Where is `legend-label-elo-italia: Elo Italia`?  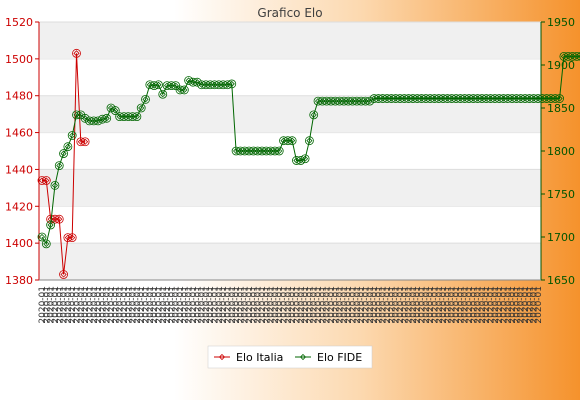 legend-label-elo-italia: Elo Italia is located at coordinates (259, 357).